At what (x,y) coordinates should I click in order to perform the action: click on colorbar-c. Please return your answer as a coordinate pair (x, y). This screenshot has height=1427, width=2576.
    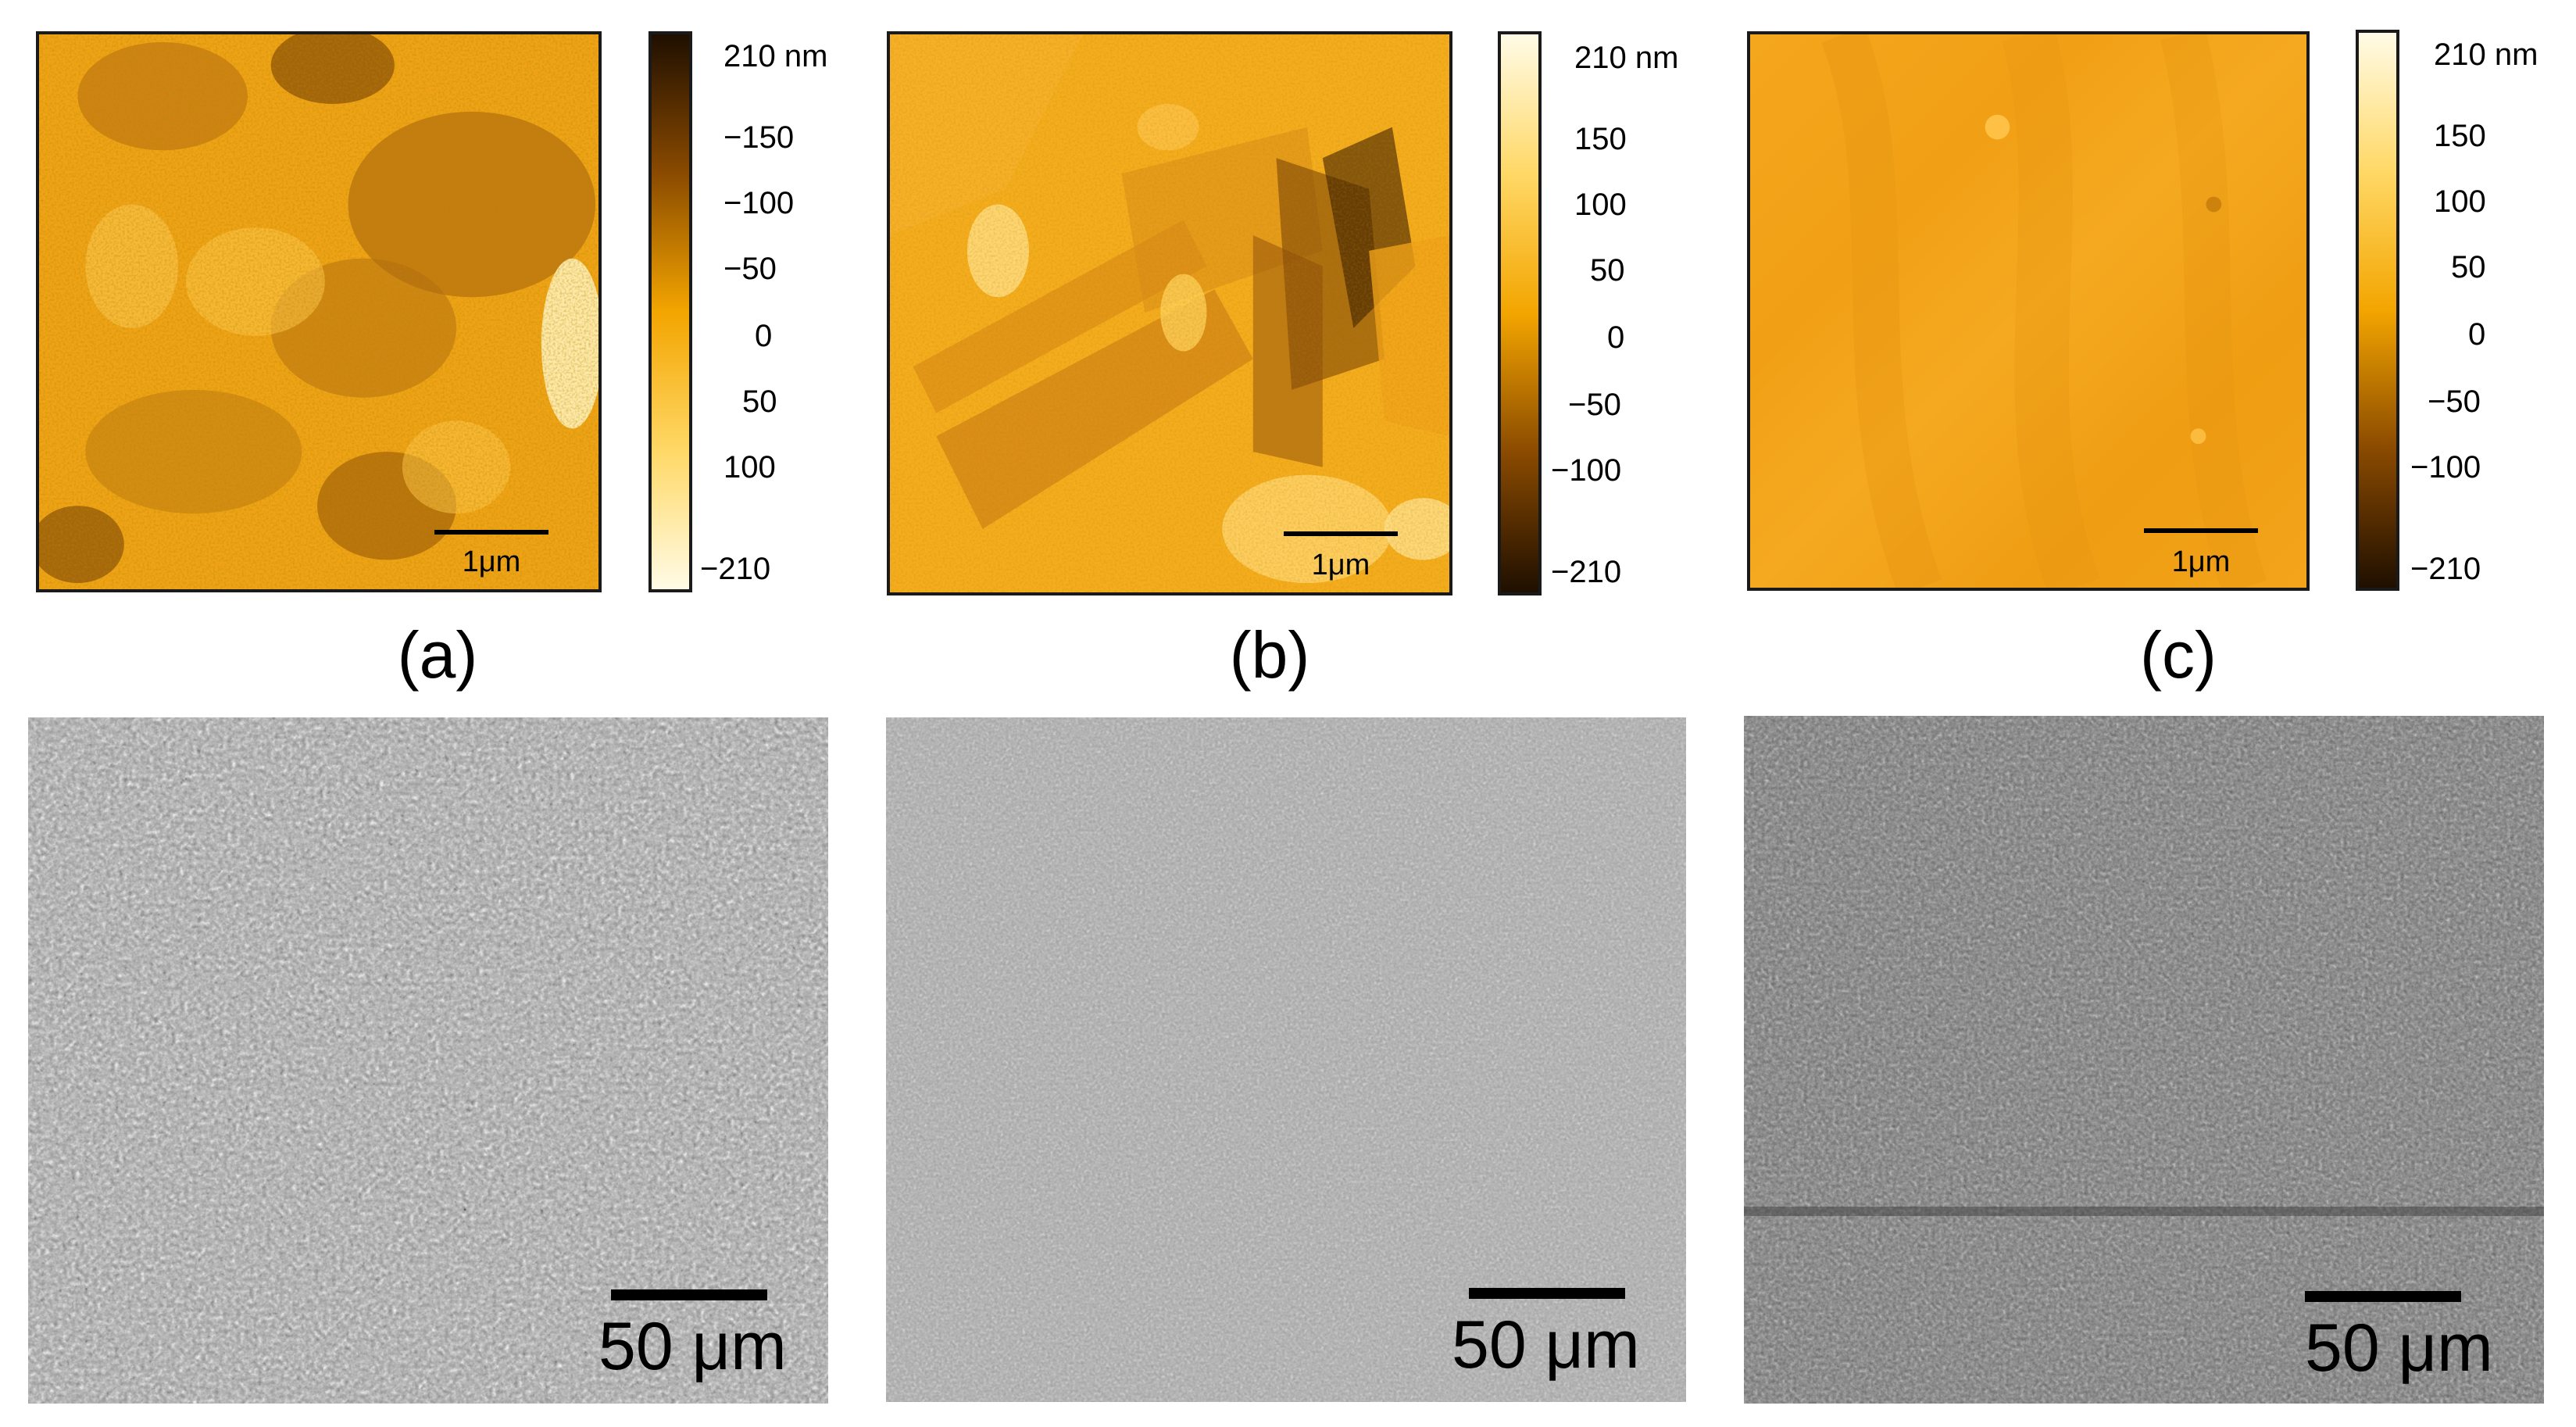
    Looking at the image, I should click on (2377, 311).